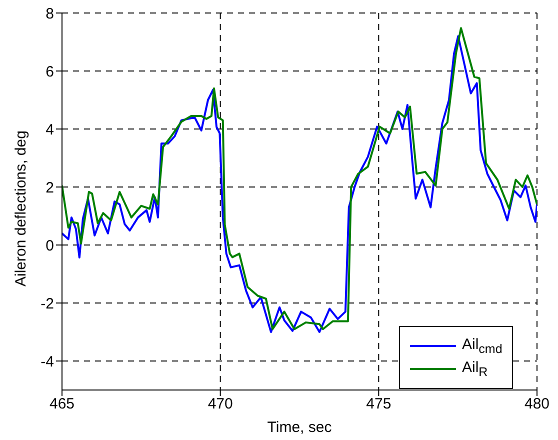 Image resolution: width=558 pixels, height=440 pixels. What do you see at coordinates (475, 369) in the screenshot?
I see `legend-label: Ail$_{R}$` at bounding box center [475, 369].